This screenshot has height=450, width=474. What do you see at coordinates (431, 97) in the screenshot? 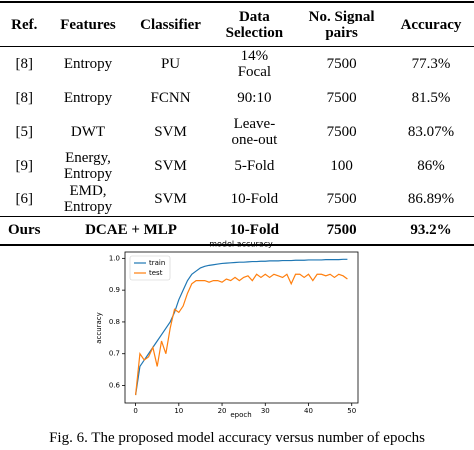
I see `table-cell: 81.5%` at bounding box center [431, 97].